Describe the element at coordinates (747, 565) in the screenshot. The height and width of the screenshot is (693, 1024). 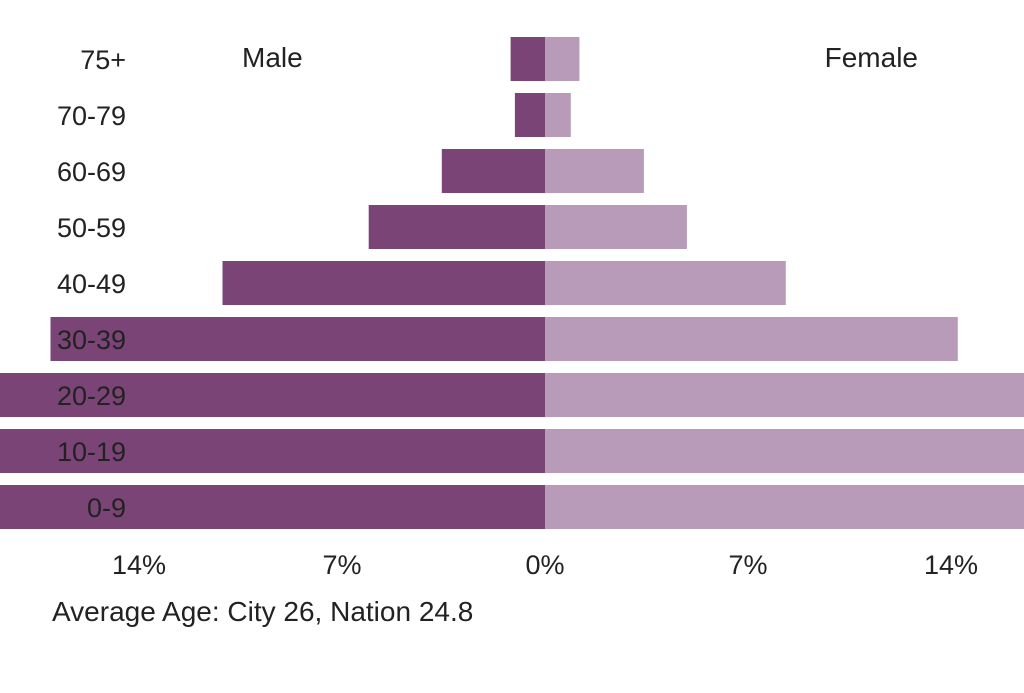
I see `x-tick-label-3: 7%` at that location.